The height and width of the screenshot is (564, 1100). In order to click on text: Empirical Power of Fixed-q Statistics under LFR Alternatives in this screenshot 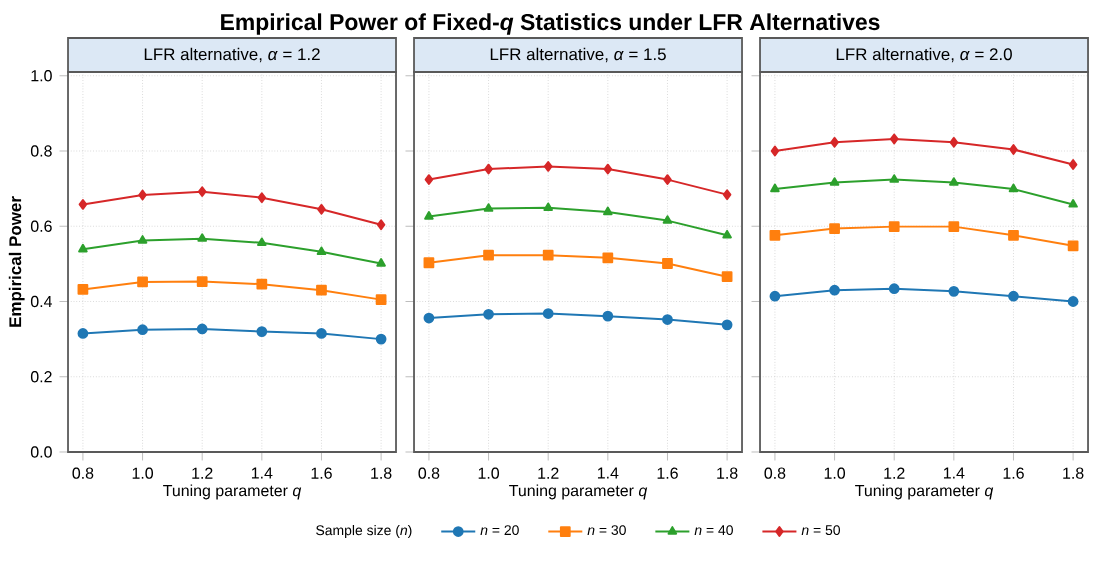, I will do `click(550, 24)`.